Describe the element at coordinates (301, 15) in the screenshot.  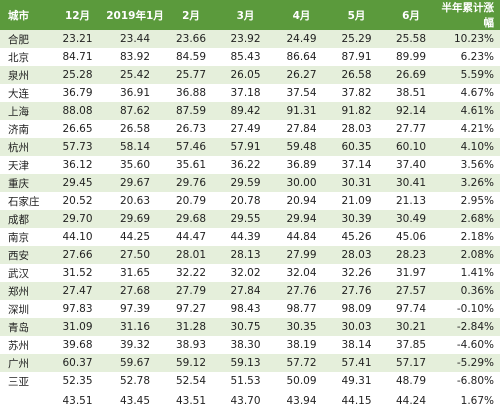
I see `header-cell: 4月` at that location.